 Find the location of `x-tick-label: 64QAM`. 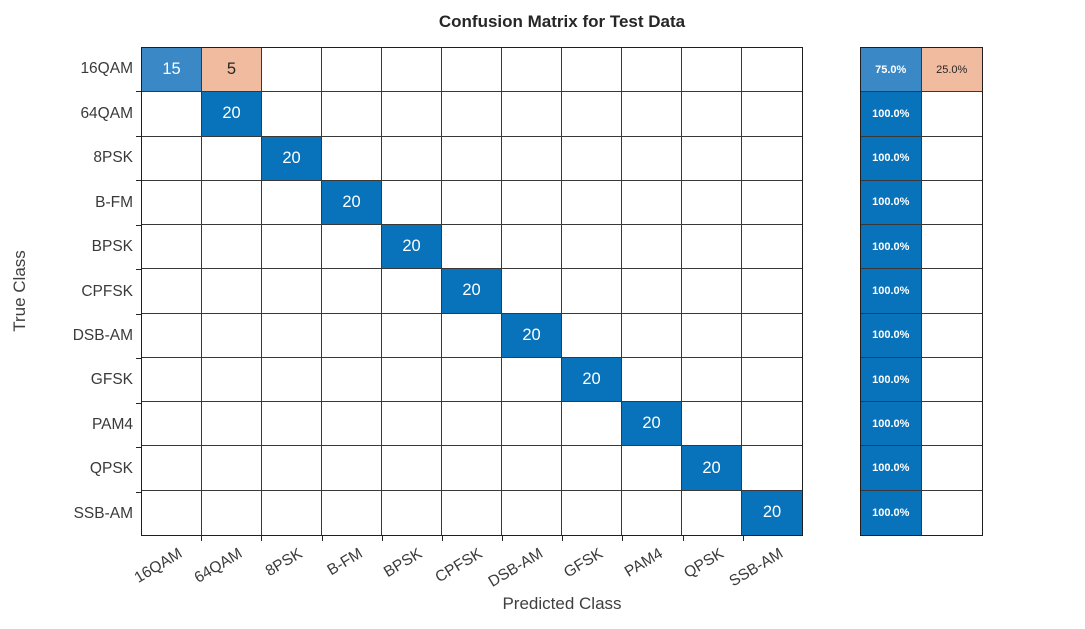

x-tick-label: 64QAM is located at coordinates (218, 566).